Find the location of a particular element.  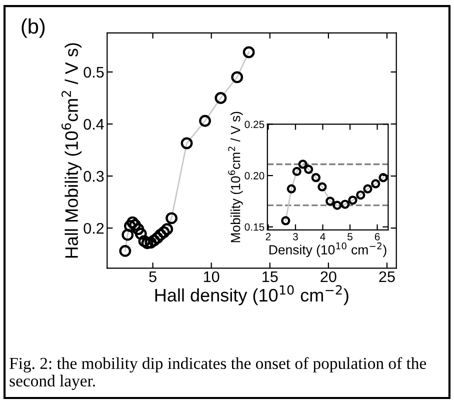

x-tick-label: 6 is located at coordinates (377, 236).